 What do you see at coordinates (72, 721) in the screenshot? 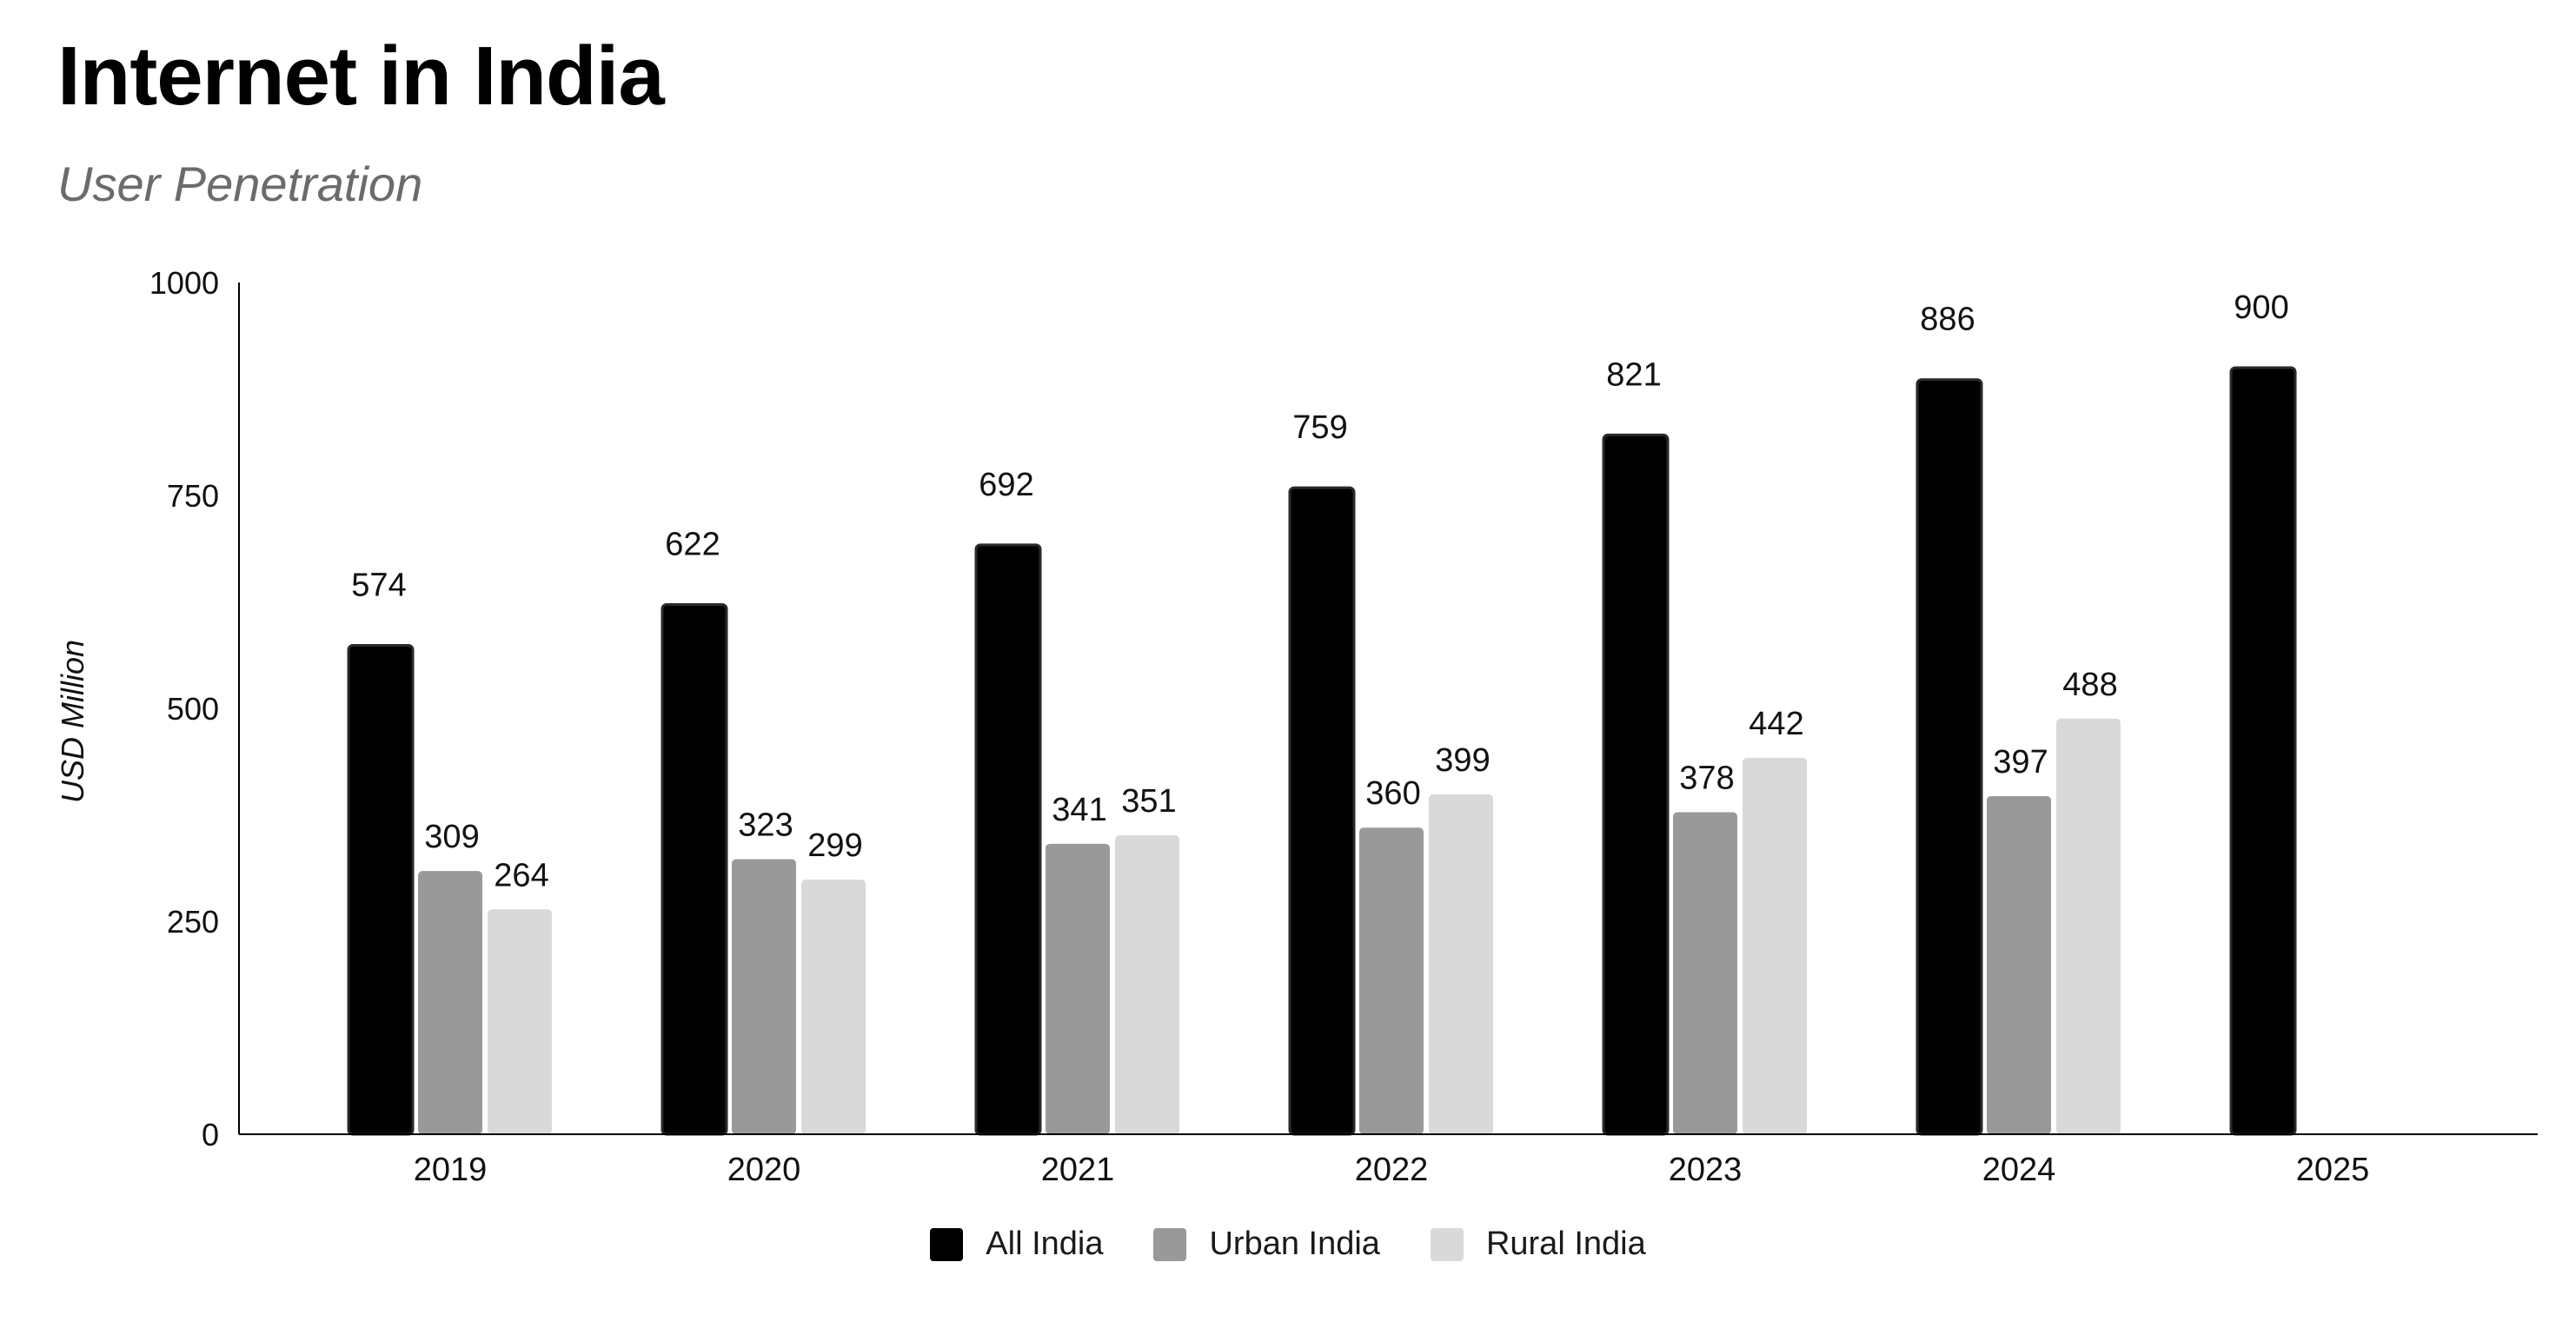
I see `y-axis-title: USD Million` at bounding box center [72, 721].